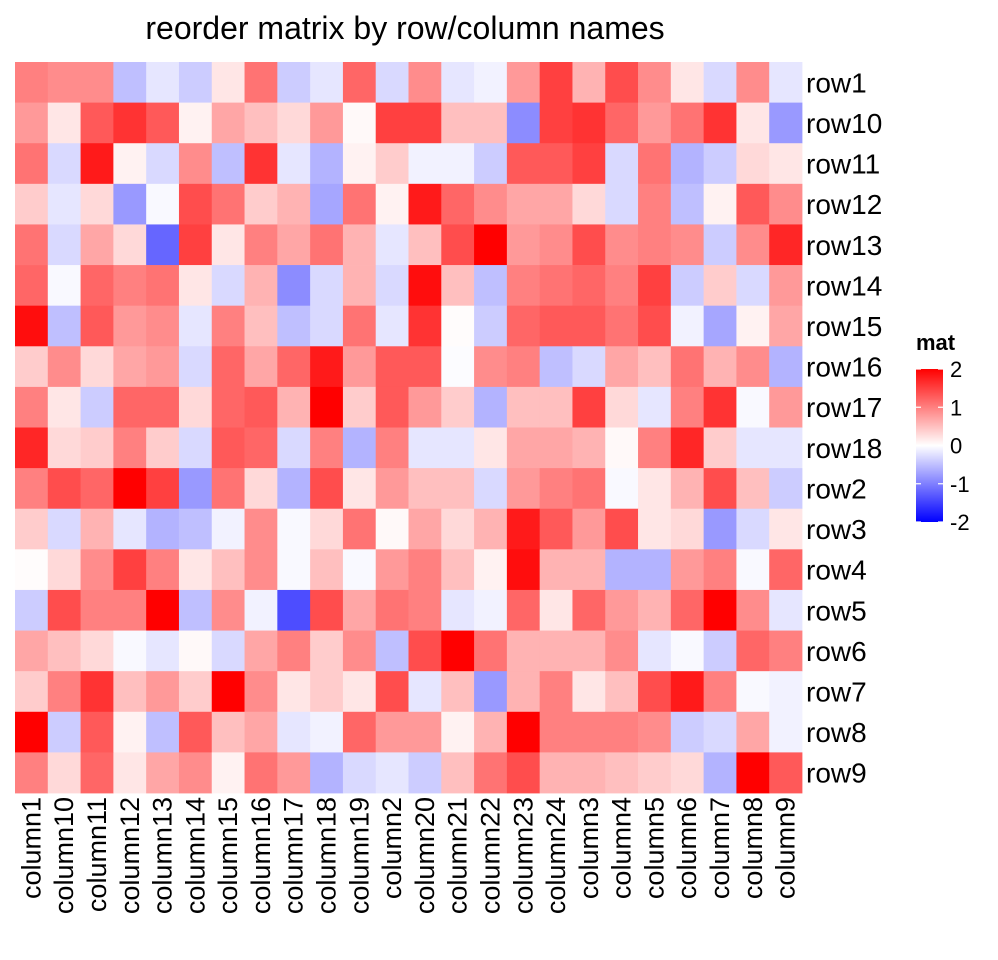  What do you see at coordinates (654, 848) in the screenshot?
I see `column-label: column5` at bounding box center [654, 848].